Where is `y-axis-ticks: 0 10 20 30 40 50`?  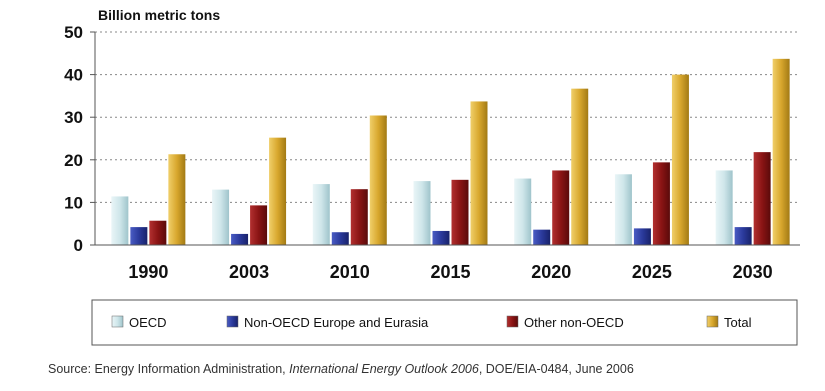
y-axis-ticks: 0 10 20 30 40 50 is located at coordinates (79, 139).